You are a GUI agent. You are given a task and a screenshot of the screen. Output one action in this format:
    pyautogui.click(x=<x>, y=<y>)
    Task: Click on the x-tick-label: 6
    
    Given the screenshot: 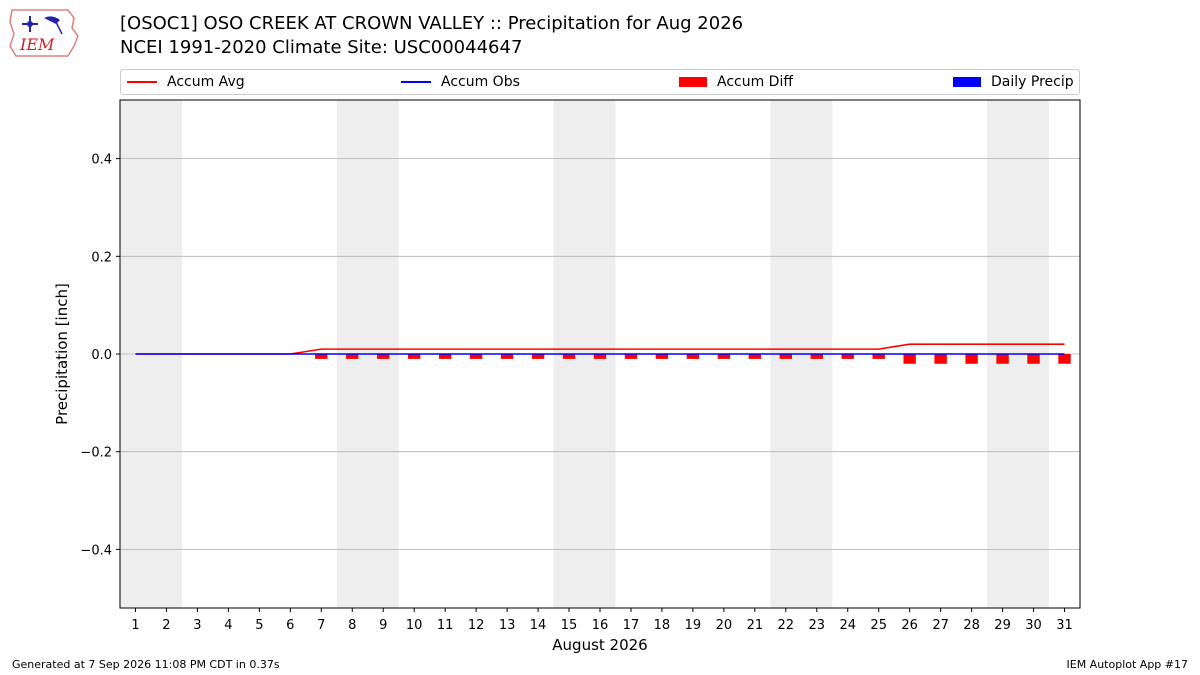 What is the action you would take?
    pyautogui.click(x=290, y=625)
    